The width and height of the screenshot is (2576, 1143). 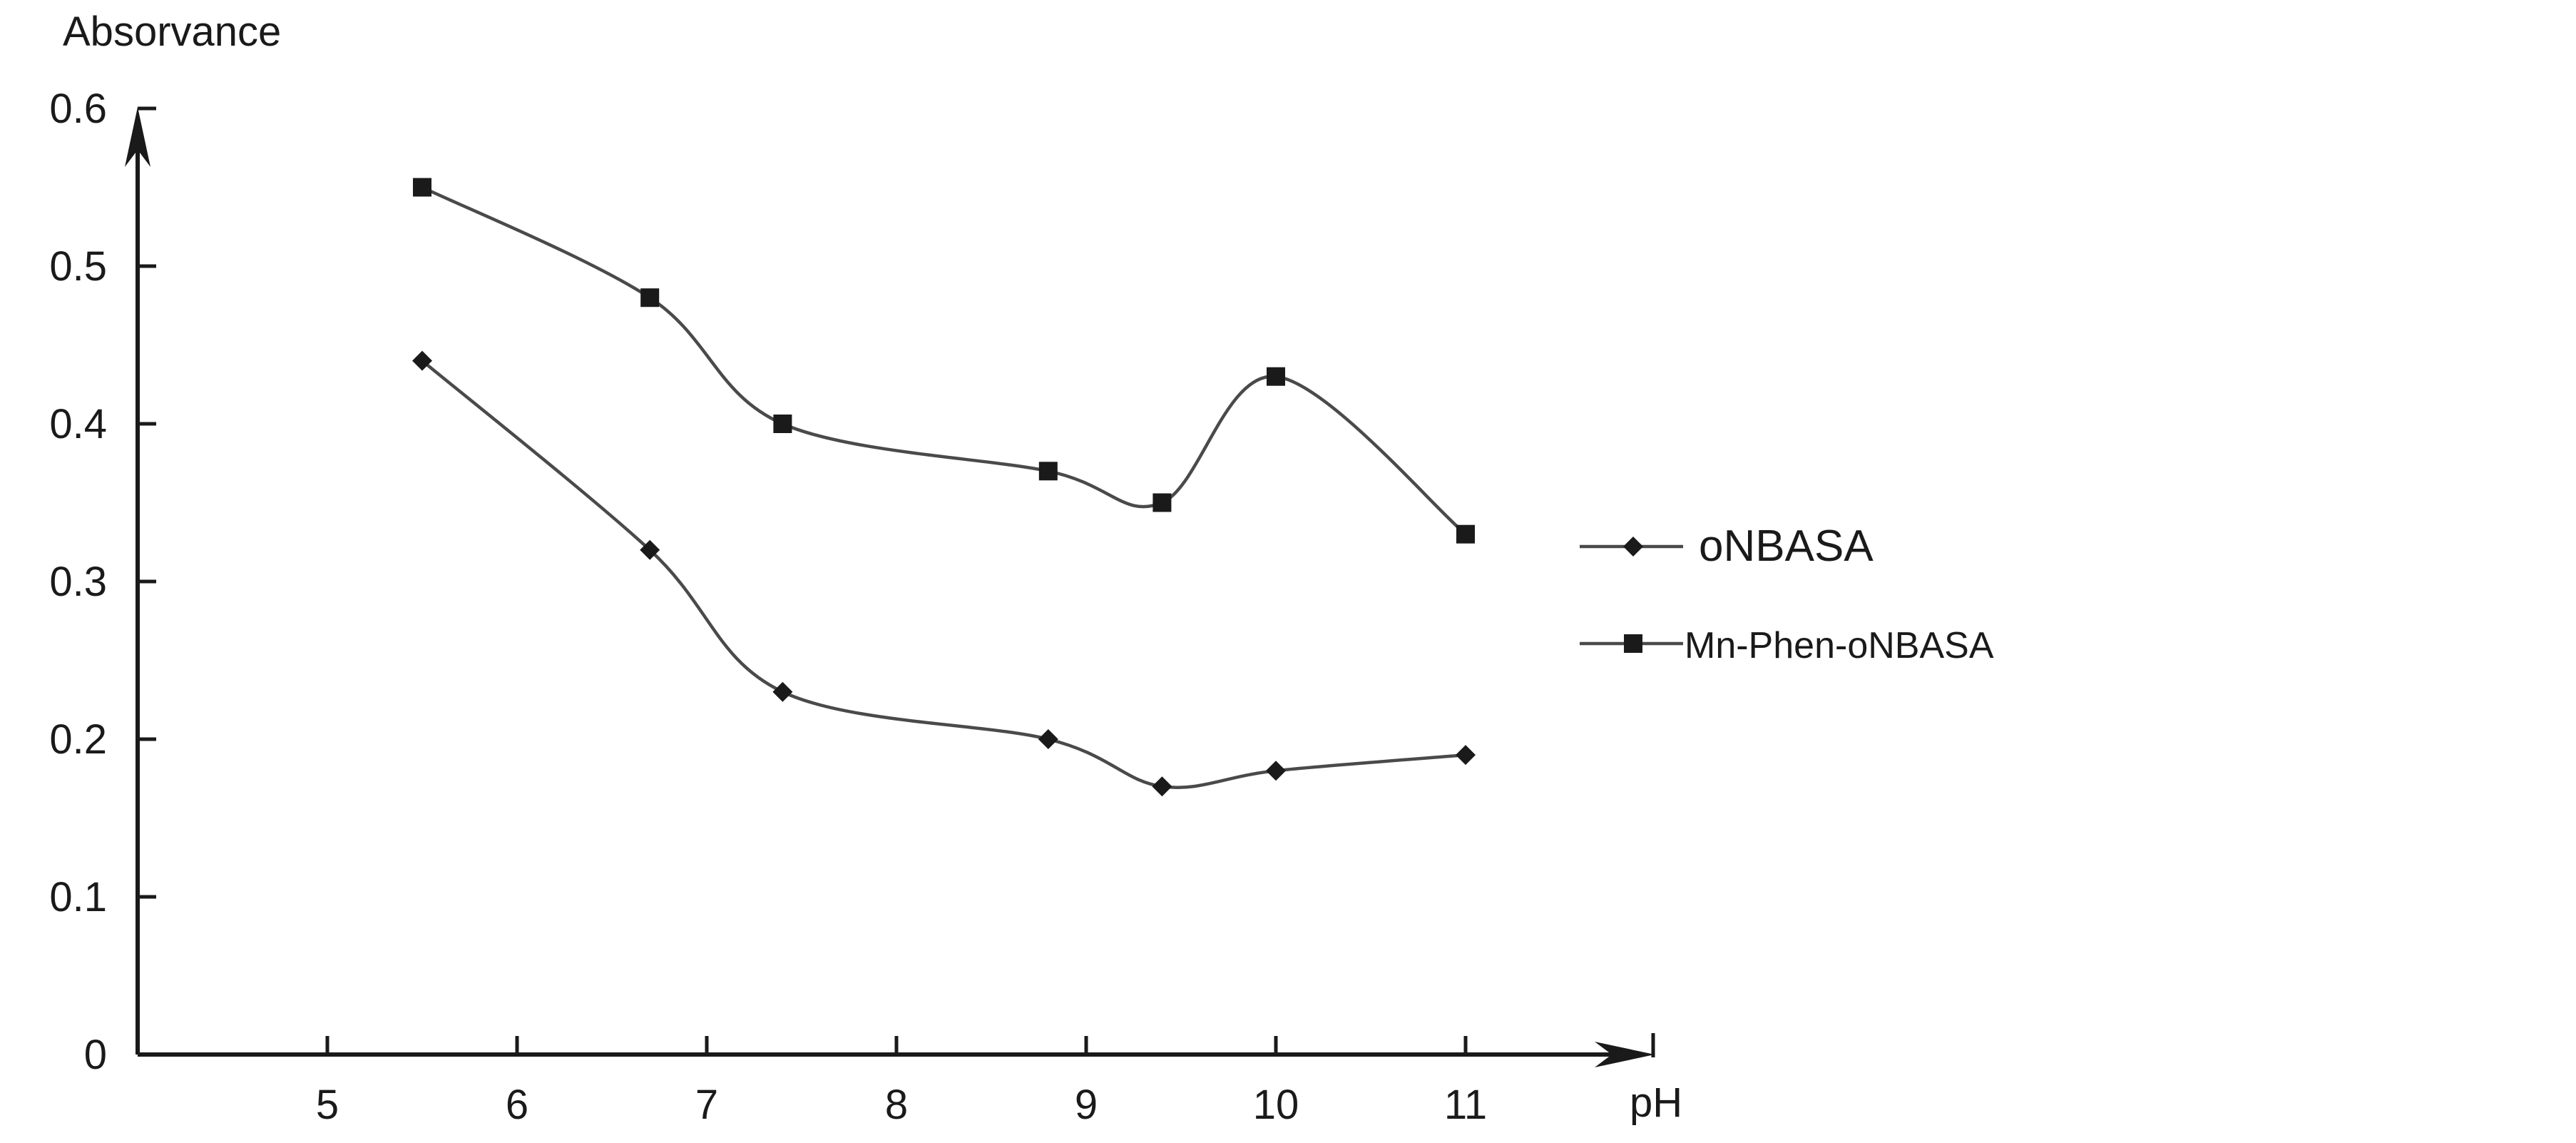 I want to click on y-tick-label: 0.2, so click(x=78, y=739).